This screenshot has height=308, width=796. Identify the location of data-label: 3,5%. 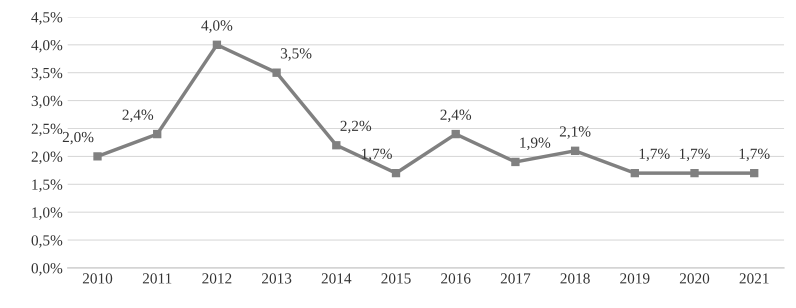
(296, 54).